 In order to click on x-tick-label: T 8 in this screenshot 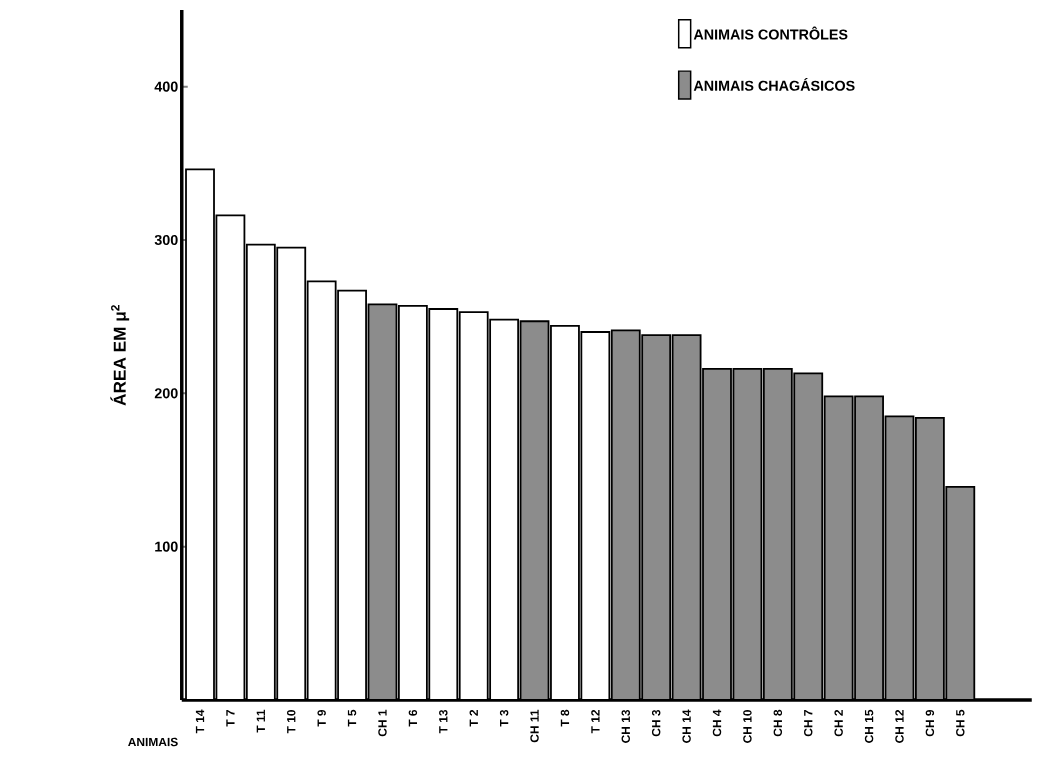, I will do `click(565, 718)`.